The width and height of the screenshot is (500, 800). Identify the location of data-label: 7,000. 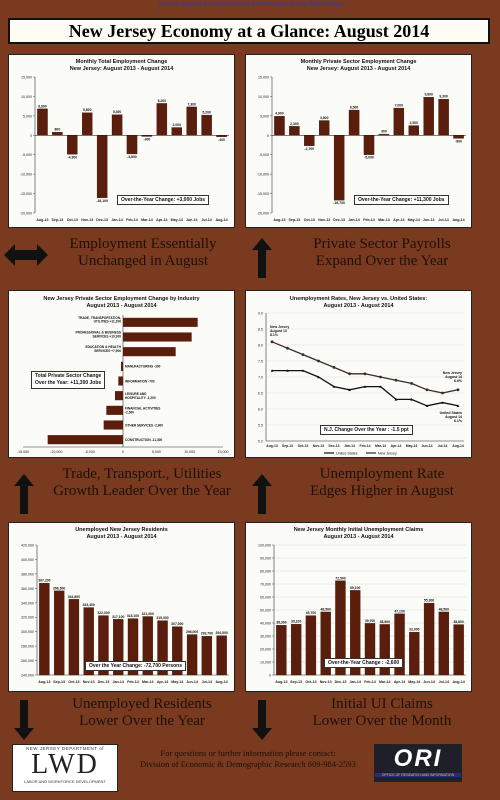
(399, 106).